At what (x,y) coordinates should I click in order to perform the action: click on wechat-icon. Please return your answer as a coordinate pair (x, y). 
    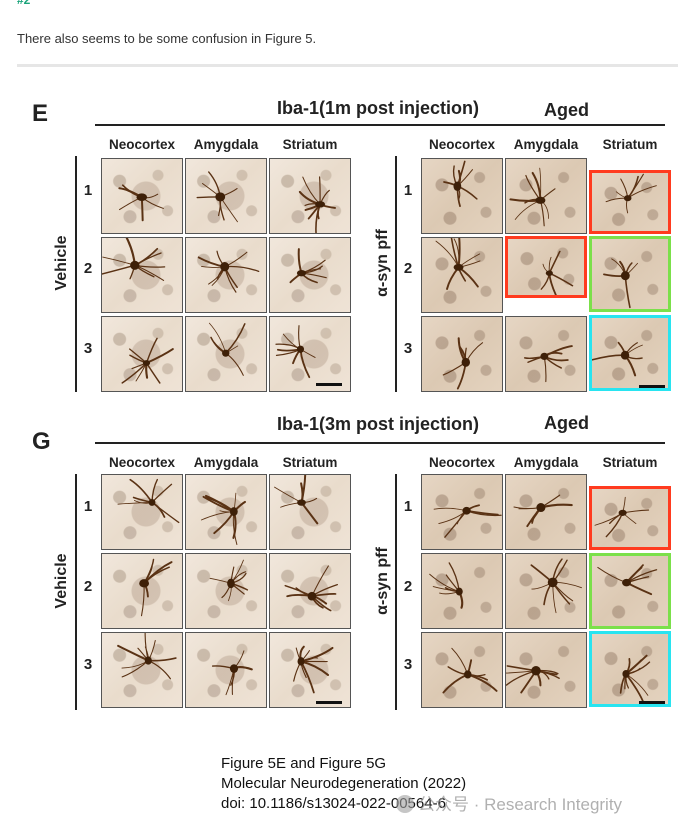
    Looking at the image, I should click on (405, 804).